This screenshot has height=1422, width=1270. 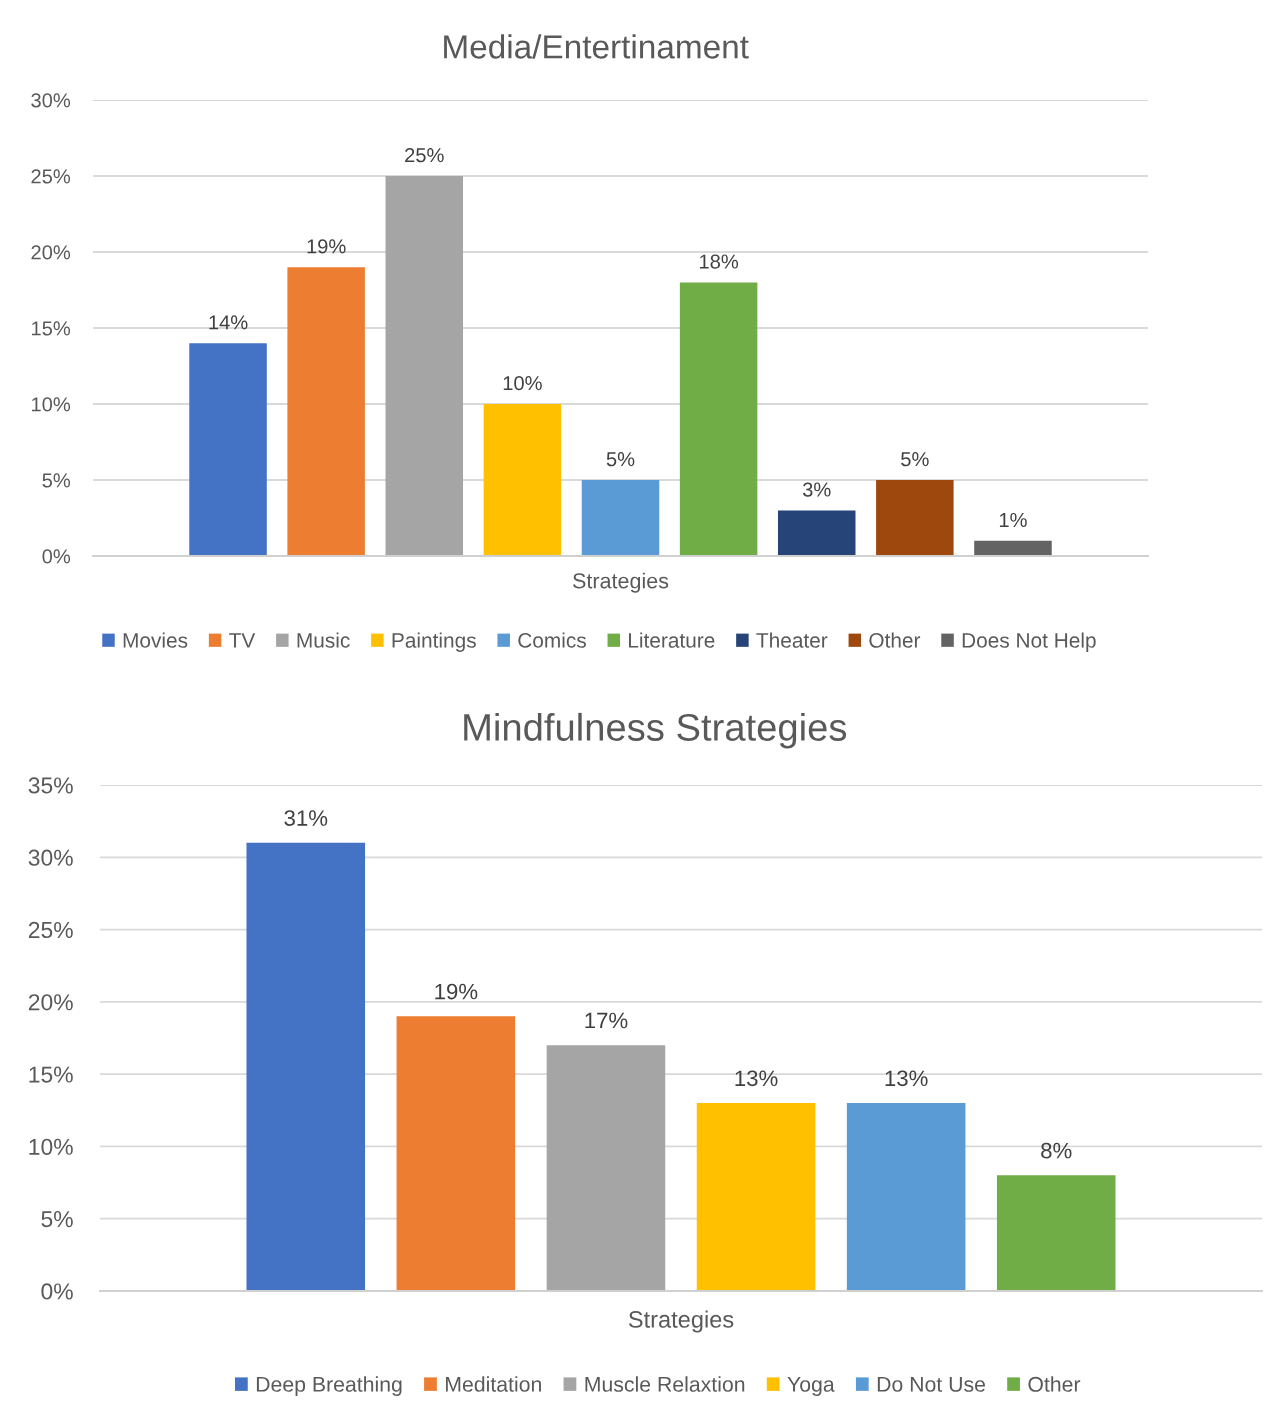 What do you see at coordinates (1013, 520) in the screenshot?
I see `data-label: 1%` at bounding box center [1013, 520].